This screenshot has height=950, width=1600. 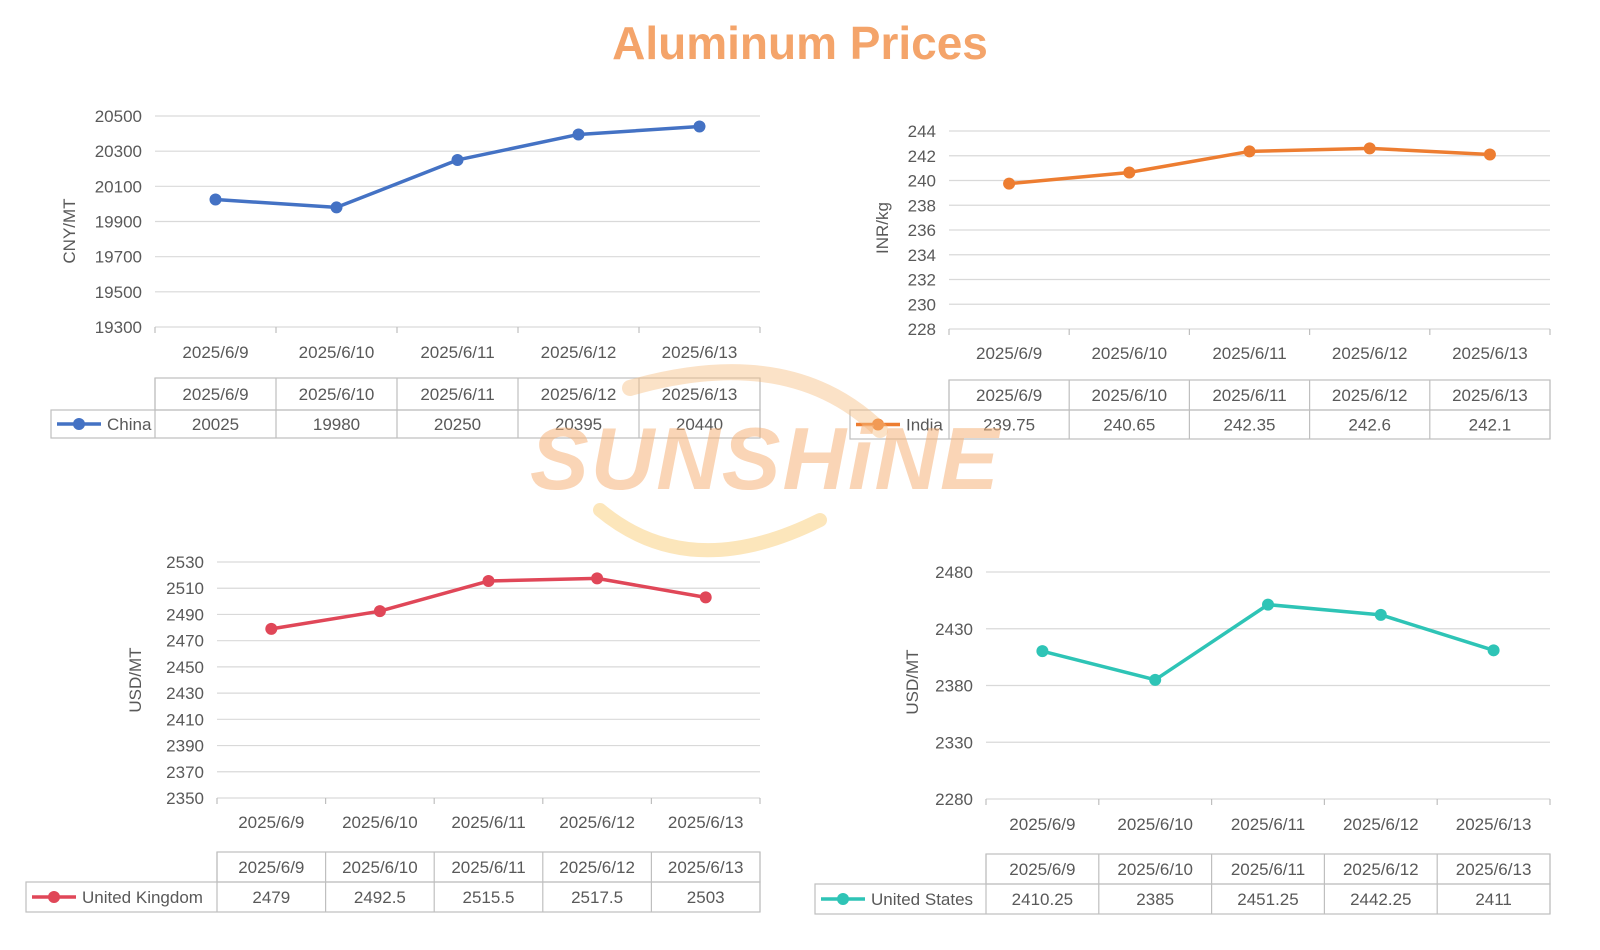 What do you see at coordinates (1250, 425) in the screenshot?
I see `table-value-cell: 242.35` at bounding box center [1250, 425].